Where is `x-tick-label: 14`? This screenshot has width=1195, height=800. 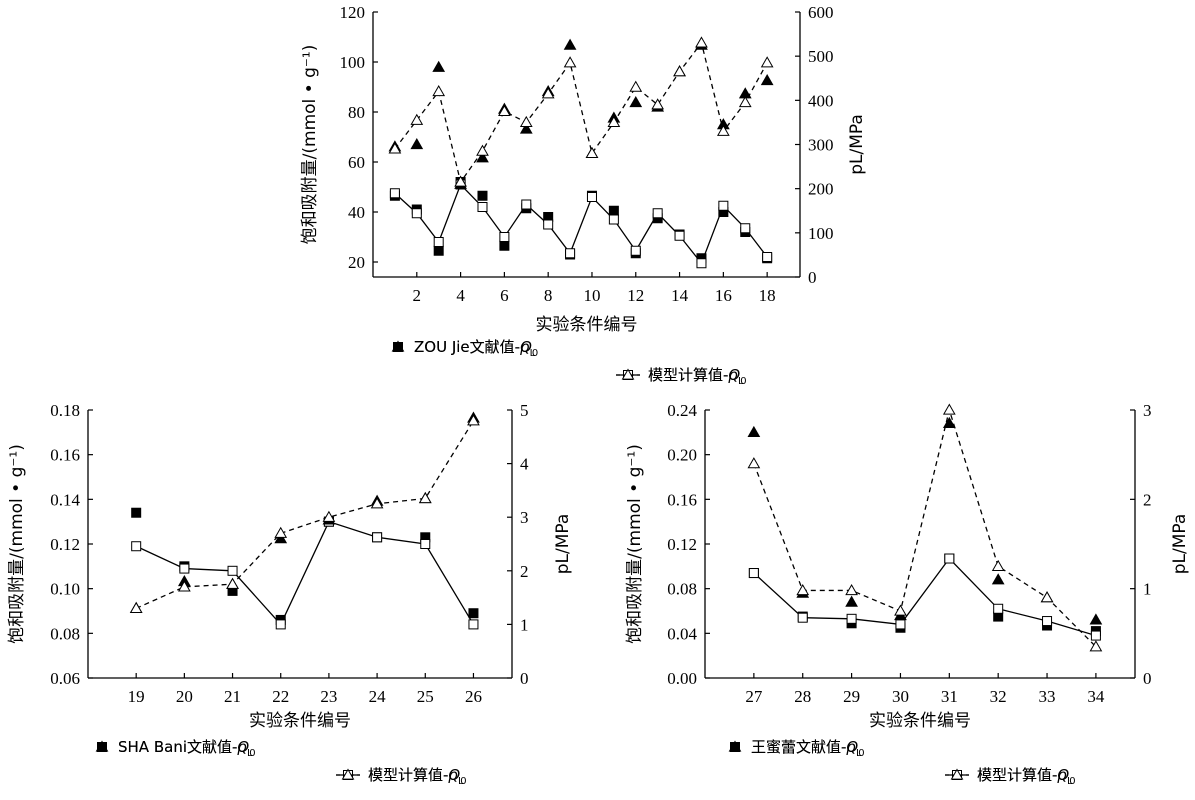 x-tick-label: 14 is located at coordinates (680, 295).